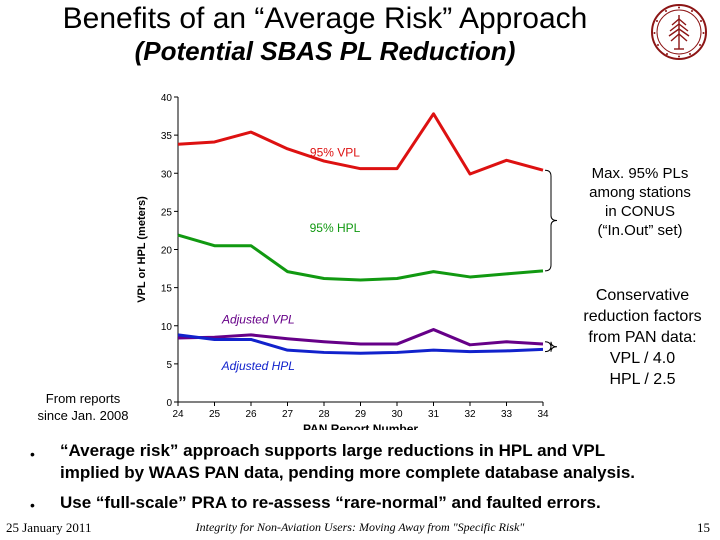  Describe the element at coordinates (640, 192) in the screenshot. I see `max-pls-note-line: among stations` at that location.